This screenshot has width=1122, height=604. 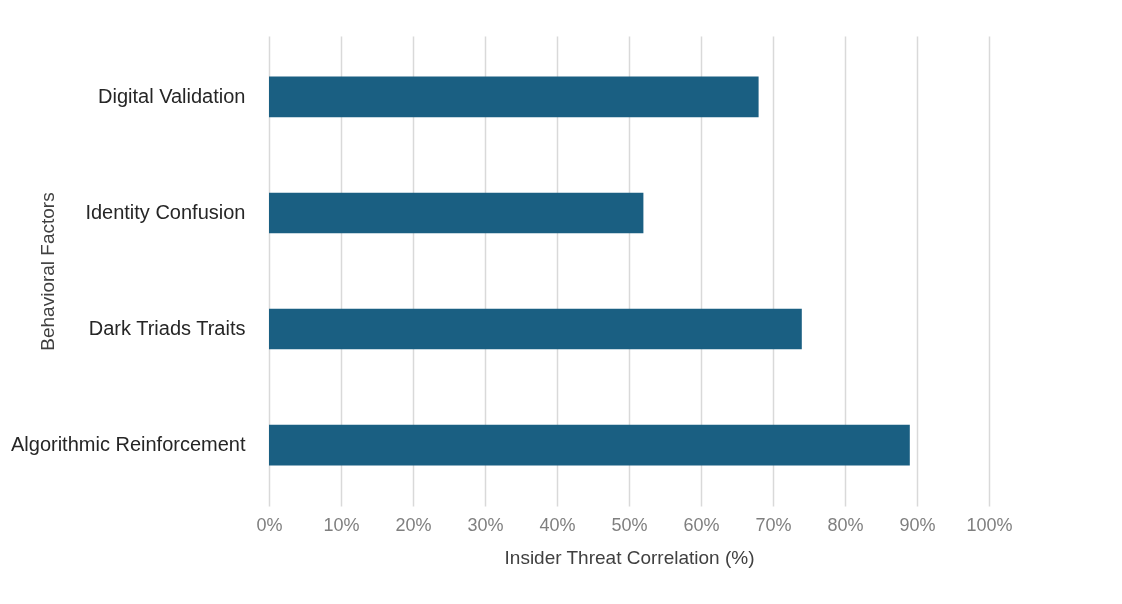 What do you see at coordinates (47, 271) in the screenshot?
I see `y-axis-title: Behavioral Factors` at bounding box center [47, 271].